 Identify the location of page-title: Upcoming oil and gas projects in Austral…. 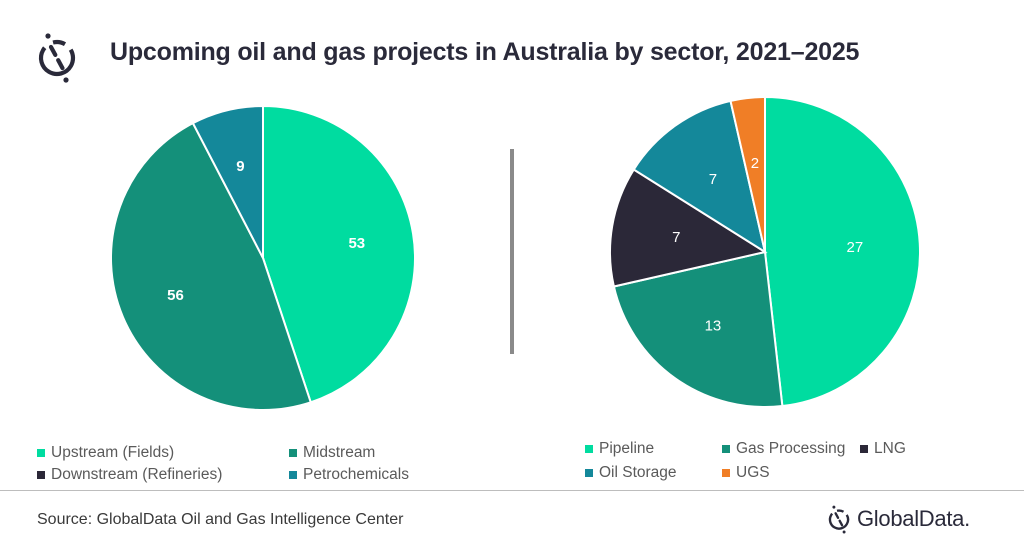
(485, 52).